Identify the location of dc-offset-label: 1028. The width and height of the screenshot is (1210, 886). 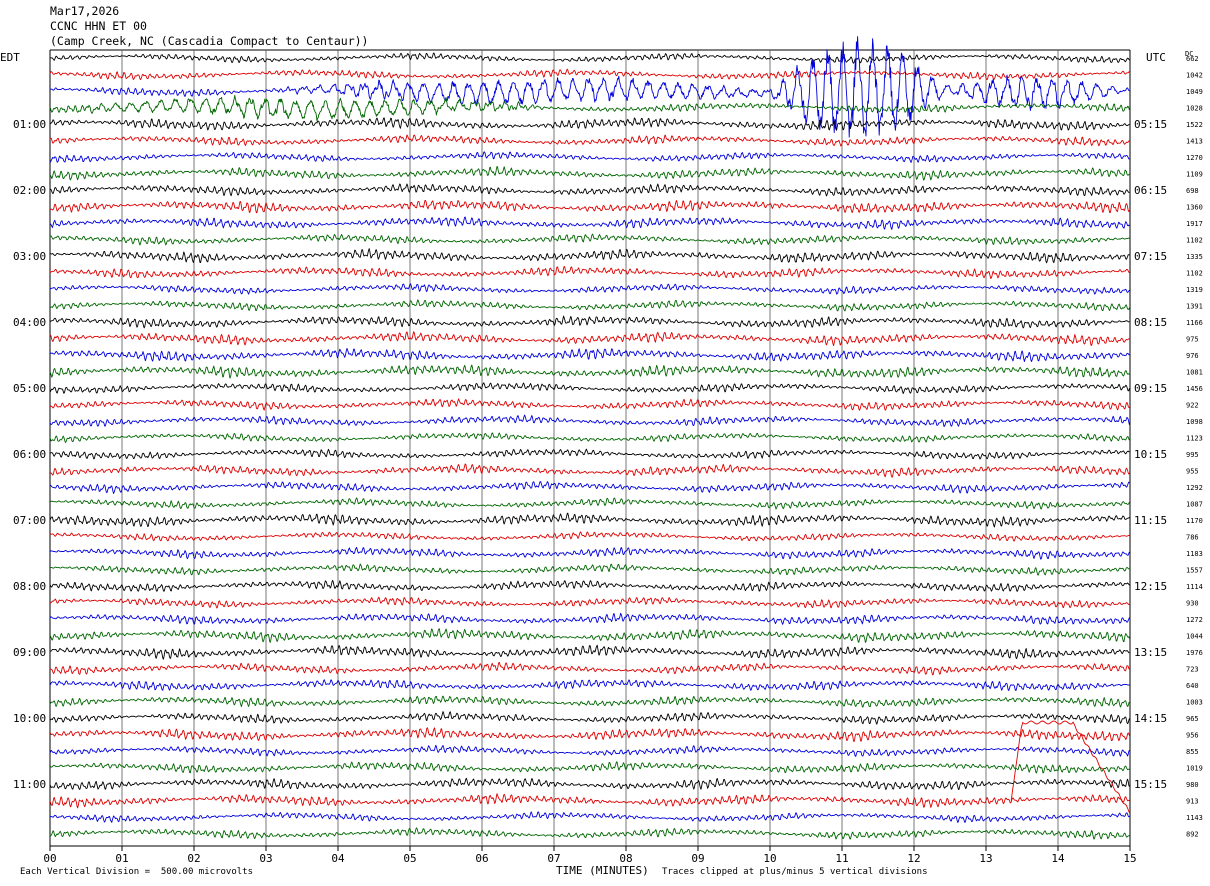
(1194, 109).